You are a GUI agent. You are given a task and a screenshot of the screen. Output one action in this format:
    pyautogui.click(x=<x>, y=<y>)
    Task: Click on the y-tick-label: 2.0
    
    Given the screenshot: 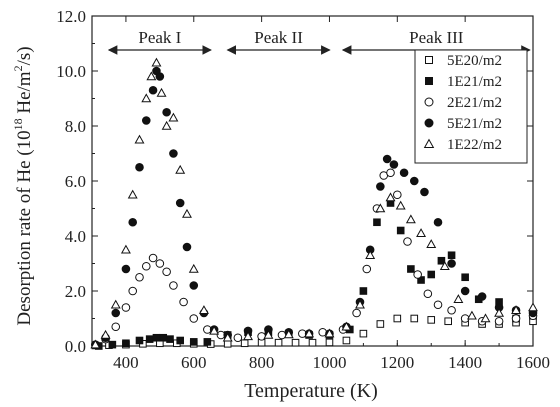 What is the action you would take?
    pyautogui.click(x=75, y=291)
    